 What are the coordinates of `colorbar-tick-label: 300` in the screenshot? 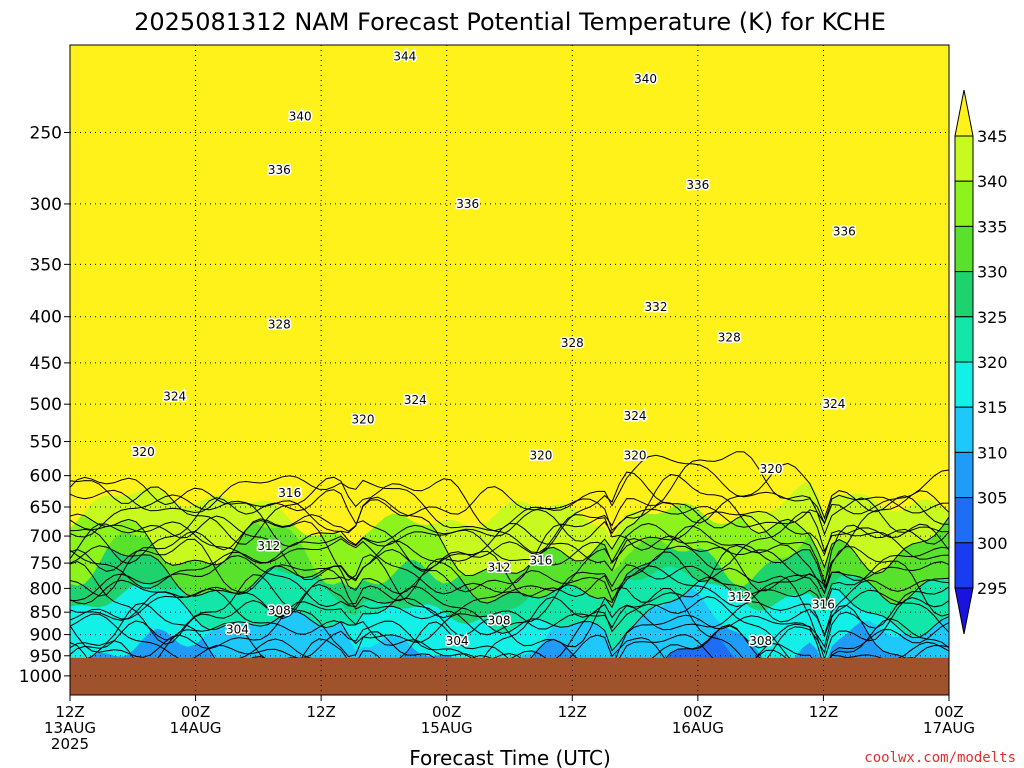 It's located at (992, 543).